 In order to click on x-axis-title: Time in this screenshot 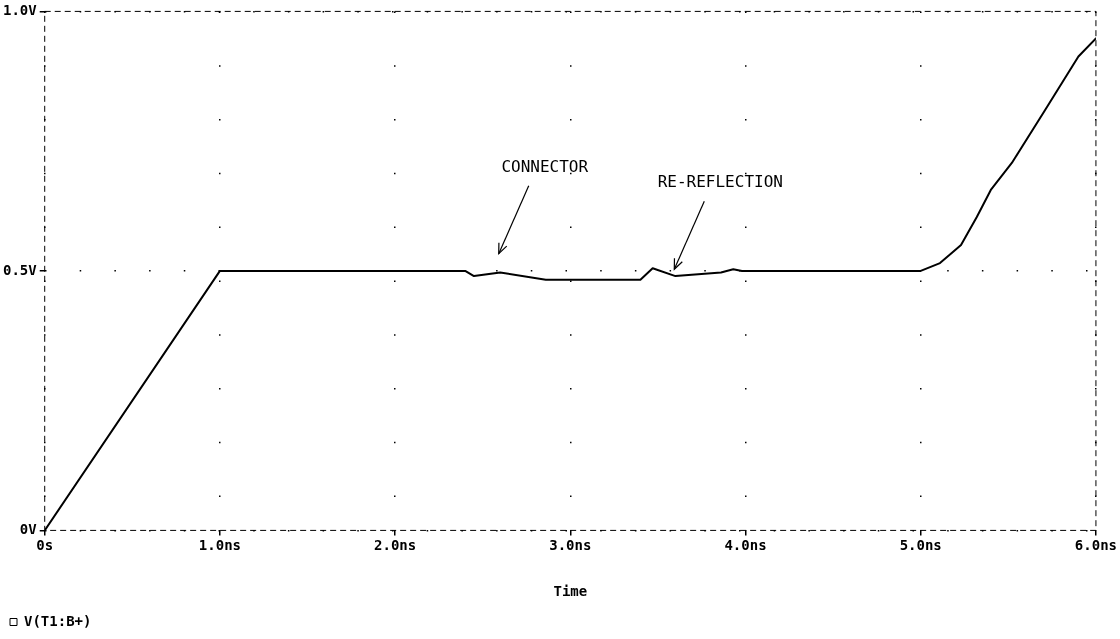, I will do `click(570, 591)`.